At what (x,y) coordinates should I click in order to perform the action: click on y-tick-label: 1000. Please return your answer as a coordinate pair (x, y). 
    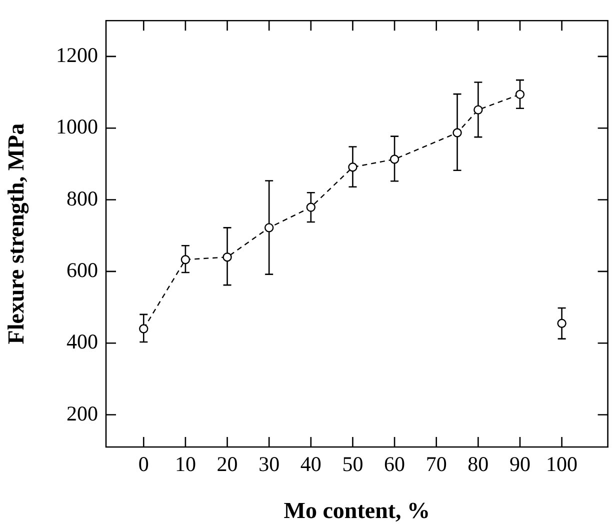
    Looking at the image, I should click on (77, 126).